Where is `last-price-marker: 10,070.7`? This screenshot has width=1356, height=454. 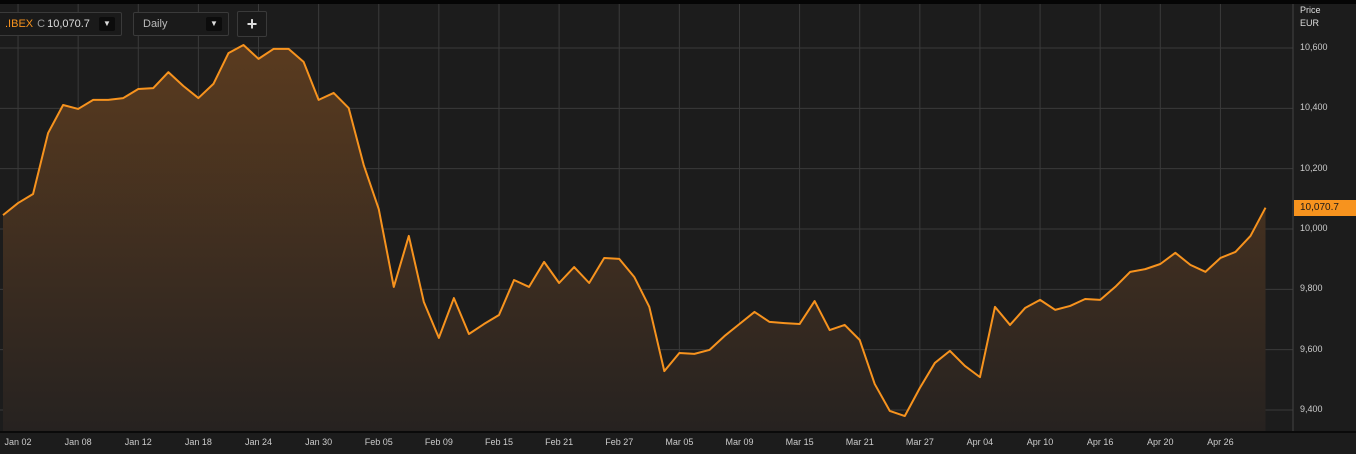
last-price-marker: 10,070.7 is located at coordinates (1325, 207).